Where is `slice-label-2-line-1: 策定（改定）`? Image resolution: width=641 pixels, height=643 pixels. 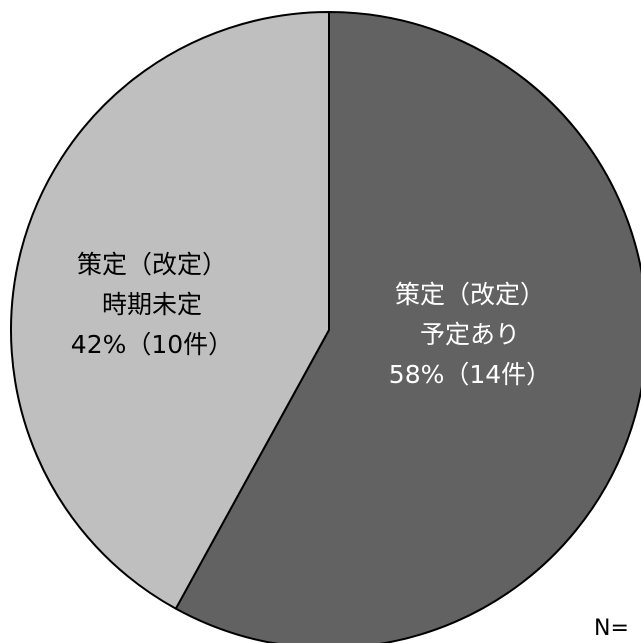 slice-label-2-line-1: 策定（改定） is located at coordinates (152, 264).